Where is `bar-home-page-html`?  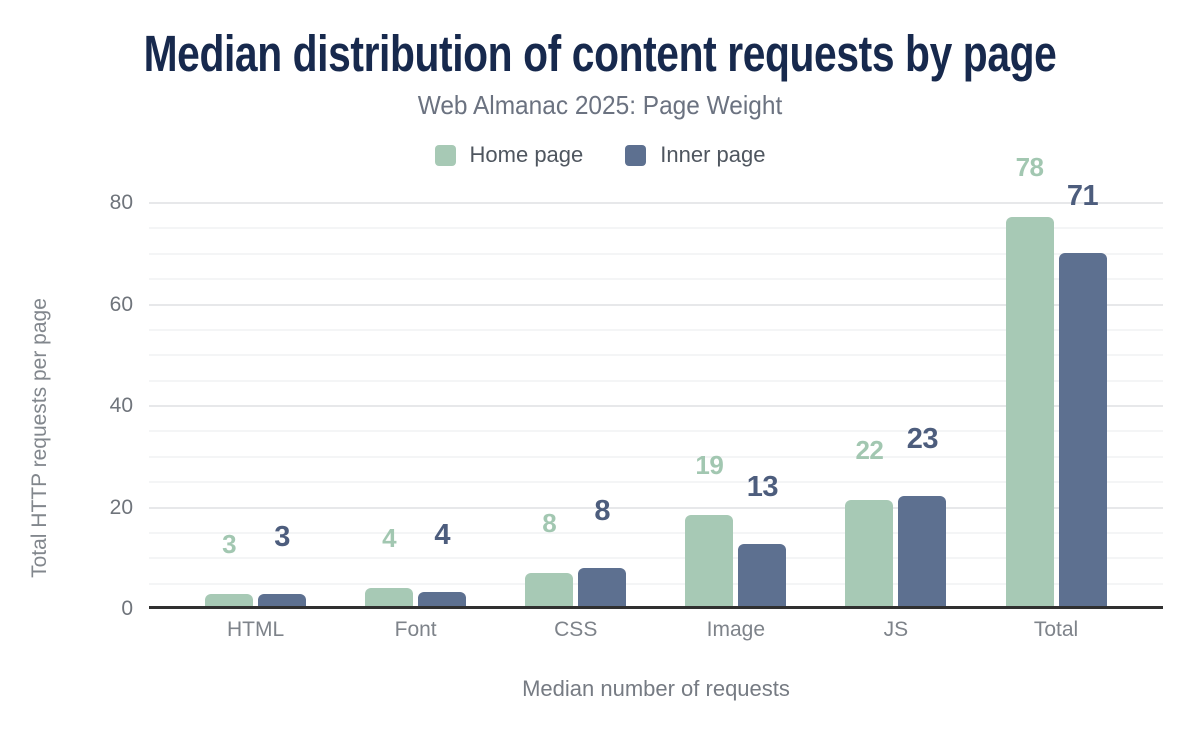 bar-home-page-html is located at coordinates (229, 601).